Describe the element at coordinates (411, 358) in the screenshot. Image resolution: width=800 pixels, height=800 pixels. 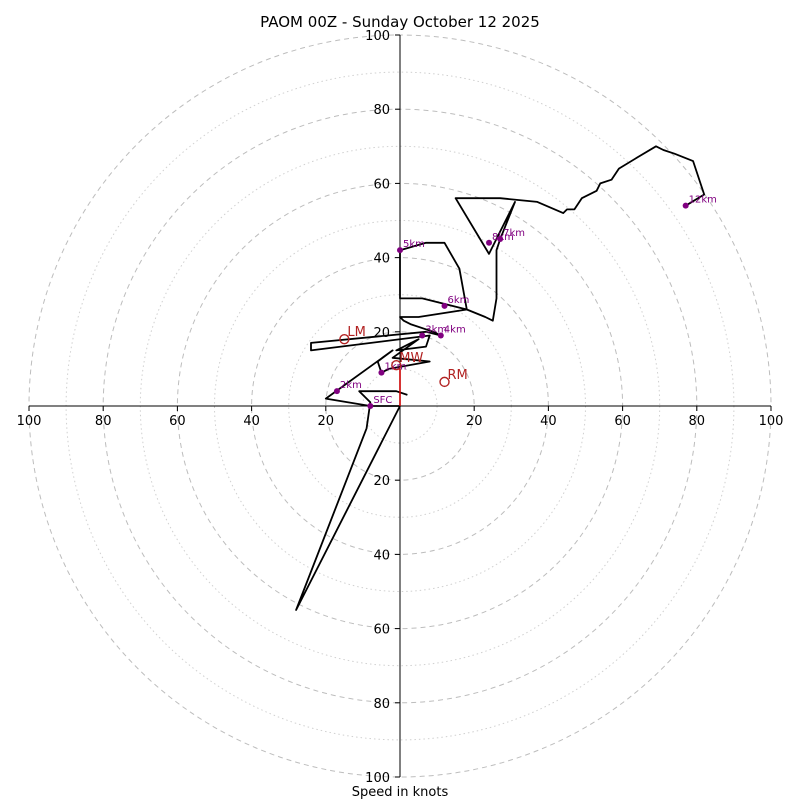
I see `storm-motion-label: MW` at that location.